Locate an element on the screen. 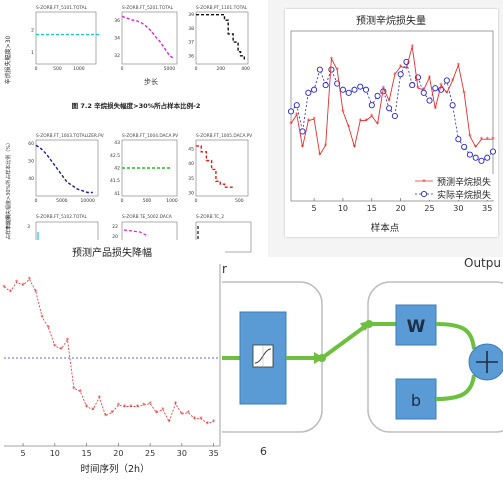 The image size is (503, 483). series-line is located at coordinates (108, 351).